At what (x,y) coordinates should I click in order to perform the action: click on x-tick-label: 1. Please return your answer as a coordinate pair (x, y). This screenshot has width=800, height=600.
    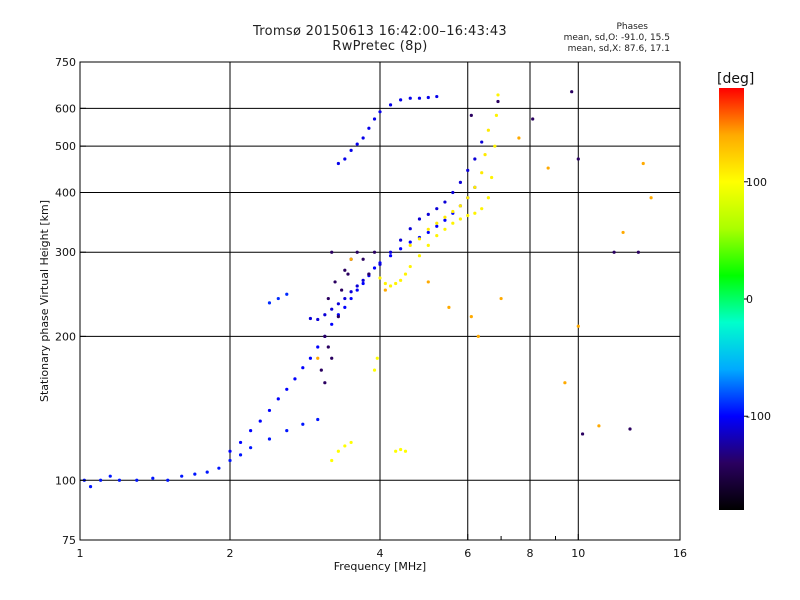
    Looking at the image, I should click on (80, 553).